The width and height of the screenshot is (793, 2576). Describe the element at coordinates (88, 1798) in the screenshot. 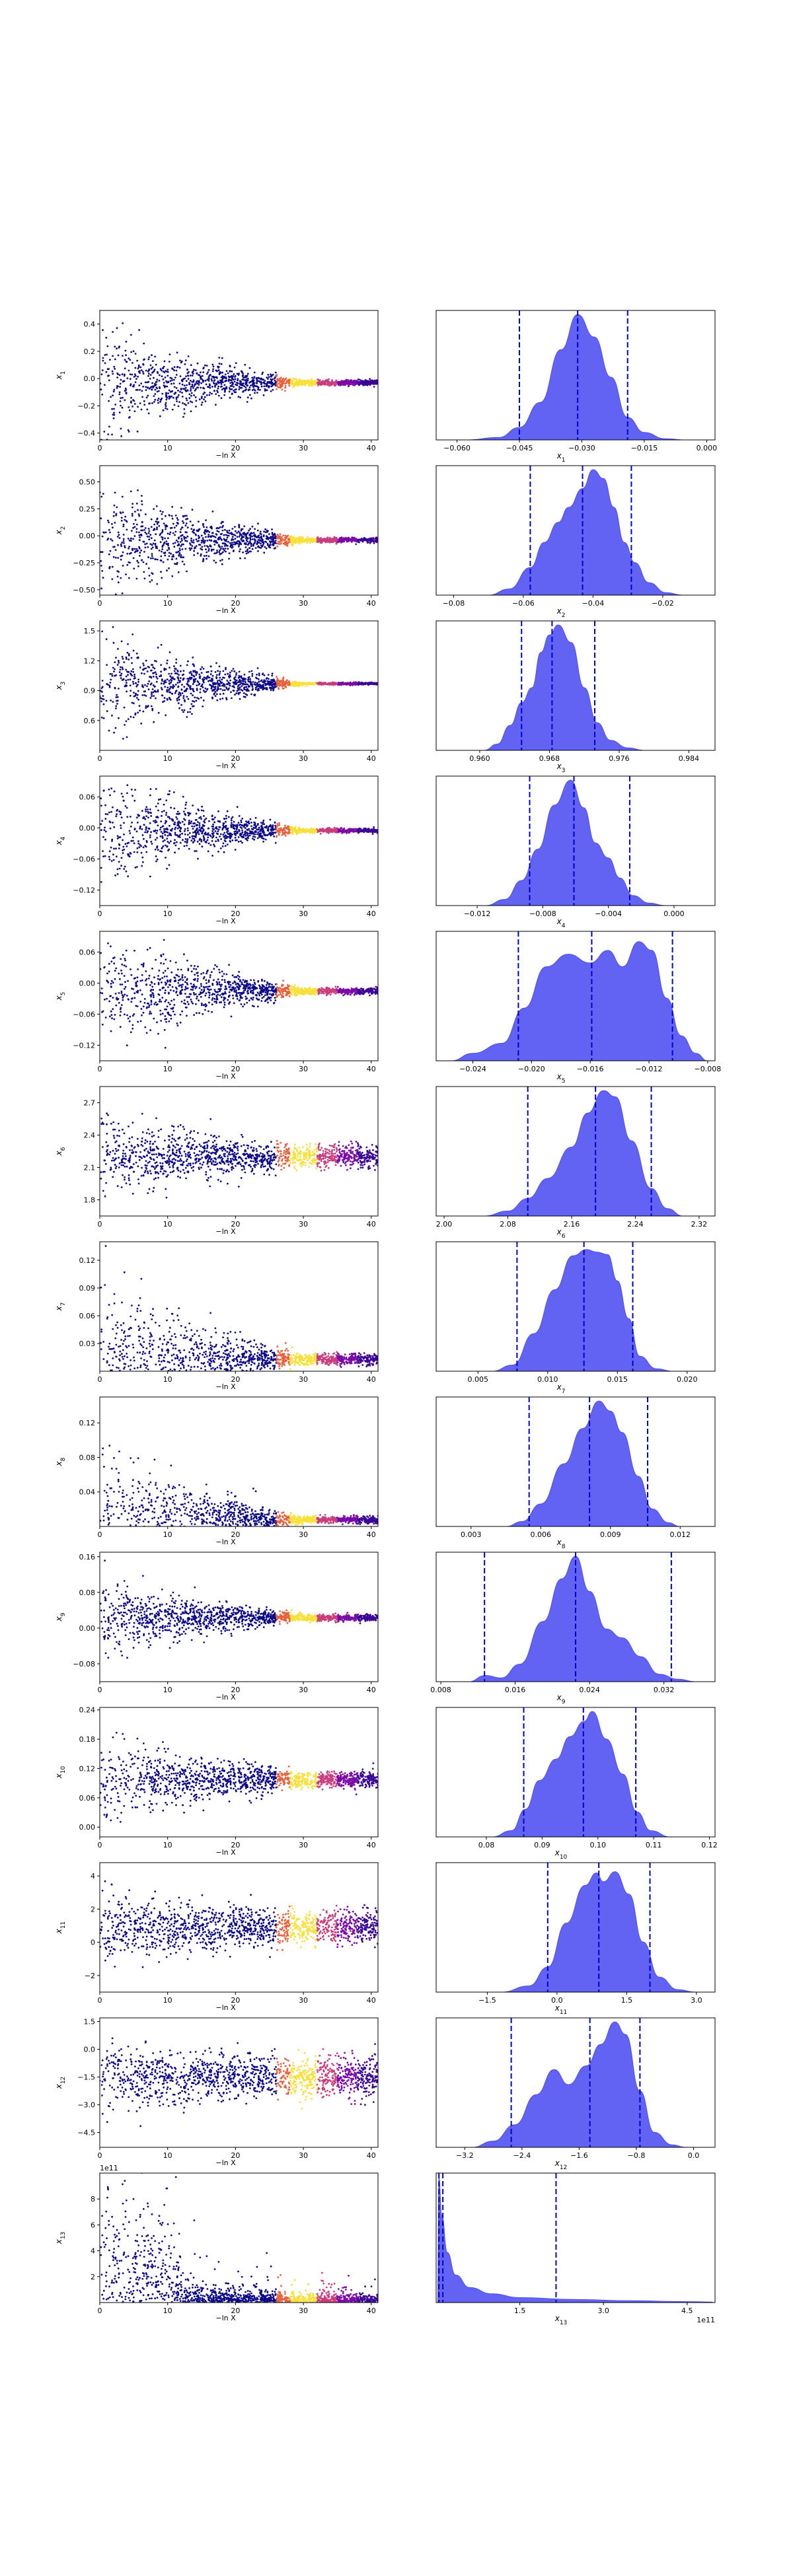

I see `trace-x10-ytick-label: 0.06` at that location.